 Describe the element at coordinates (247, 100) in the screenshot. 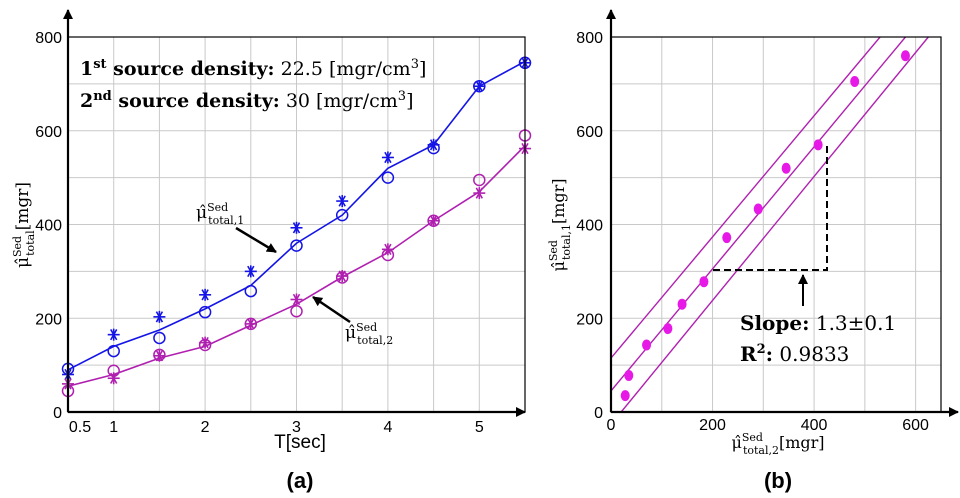

I see `density-annotation-2: 2nd source density: 30 [mgr/cm3]` at that location.